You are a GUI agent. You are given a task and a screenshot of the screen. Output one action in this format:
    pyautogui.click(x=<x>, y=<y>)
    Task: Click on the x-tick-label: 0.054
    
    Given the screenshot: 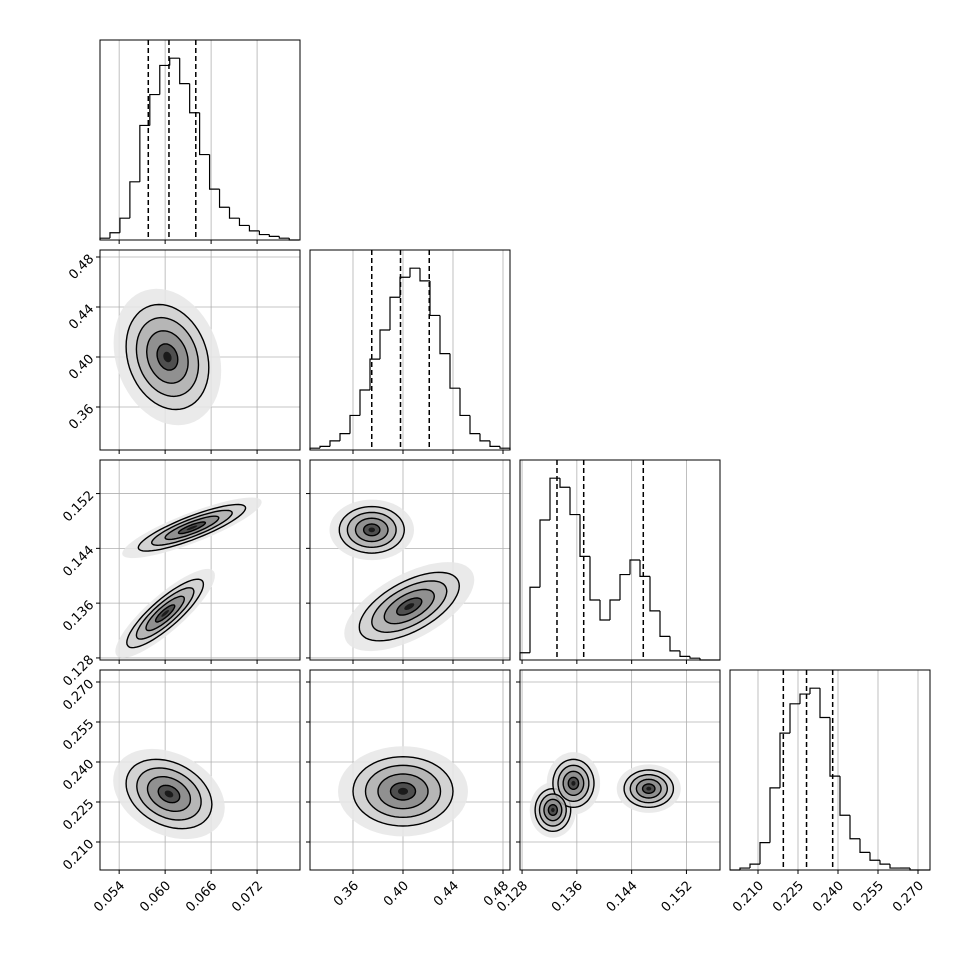 What is the action you would take?
    pyautogui.click(x=109, y=896)
    